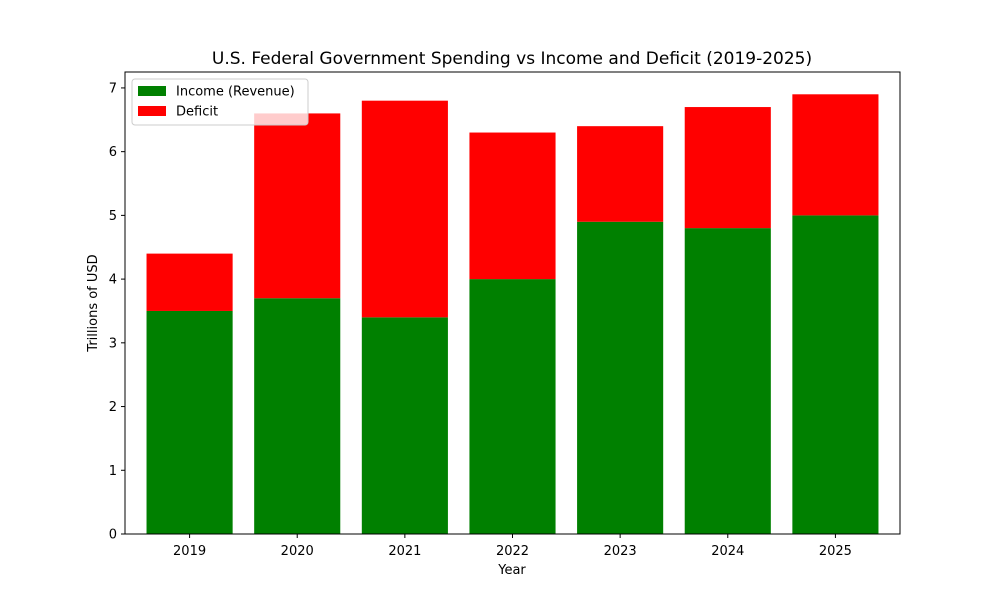 The image size is (1000, 604). I want to click on bar-income-2024, so click(727, 381).